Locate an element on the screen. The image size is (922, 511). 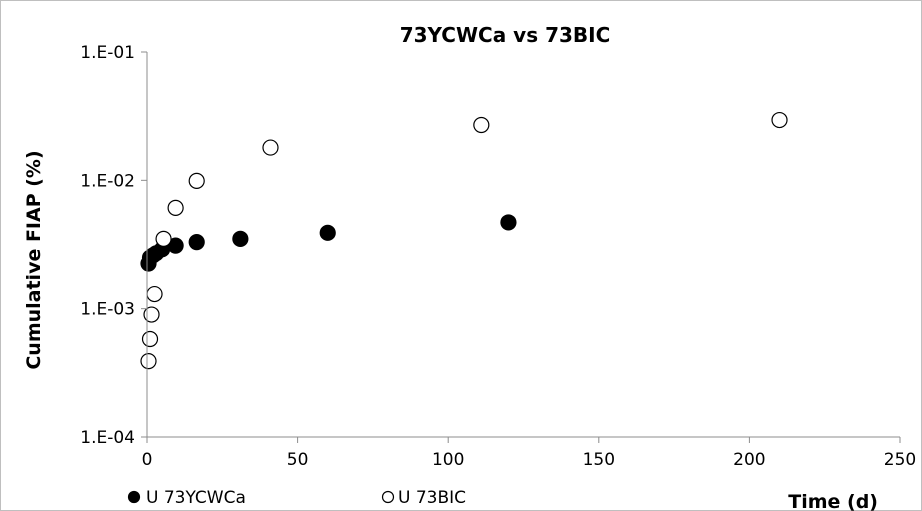
legend-label-2: U 73BIC is located at coordinates (432, 498).